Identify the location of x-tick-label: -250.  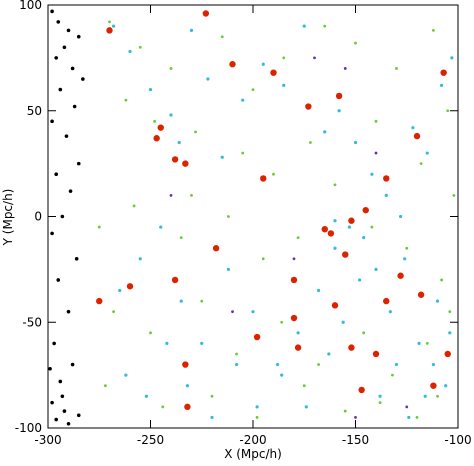
(150, 440).